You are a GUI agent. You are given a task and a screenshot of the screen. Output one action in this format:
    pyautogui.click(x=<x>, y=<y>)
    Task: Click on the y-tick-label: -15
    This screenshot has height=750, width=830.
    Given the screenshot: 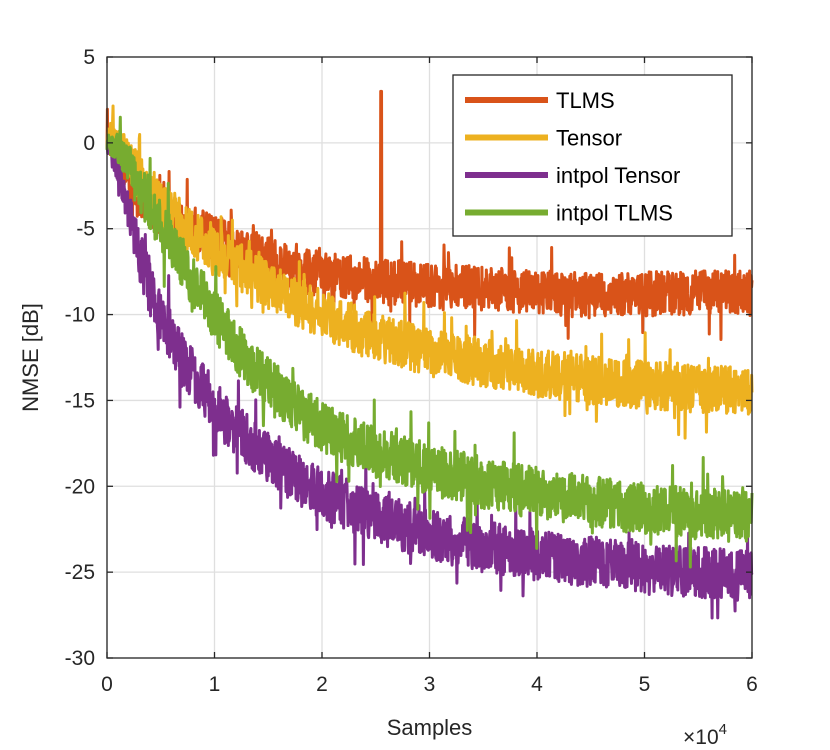 What is the action you would take?
    pyautogui.click(x=80, y=400)
    